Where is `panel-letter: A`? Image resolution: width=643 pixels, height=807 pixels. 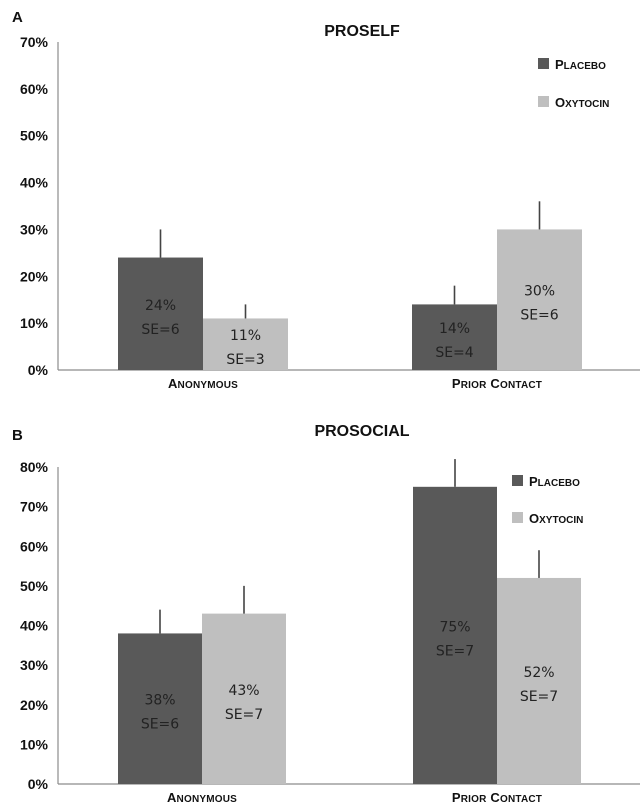
panel-letter: A is located at coordinates (17, 17).